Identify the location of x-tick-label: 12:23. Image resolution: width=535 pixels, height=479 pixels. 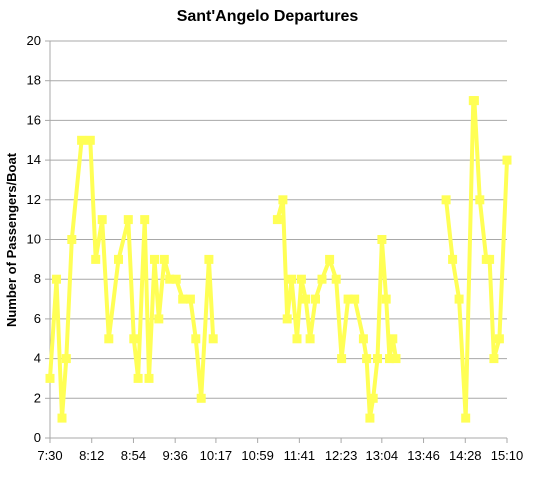
(341, 455).